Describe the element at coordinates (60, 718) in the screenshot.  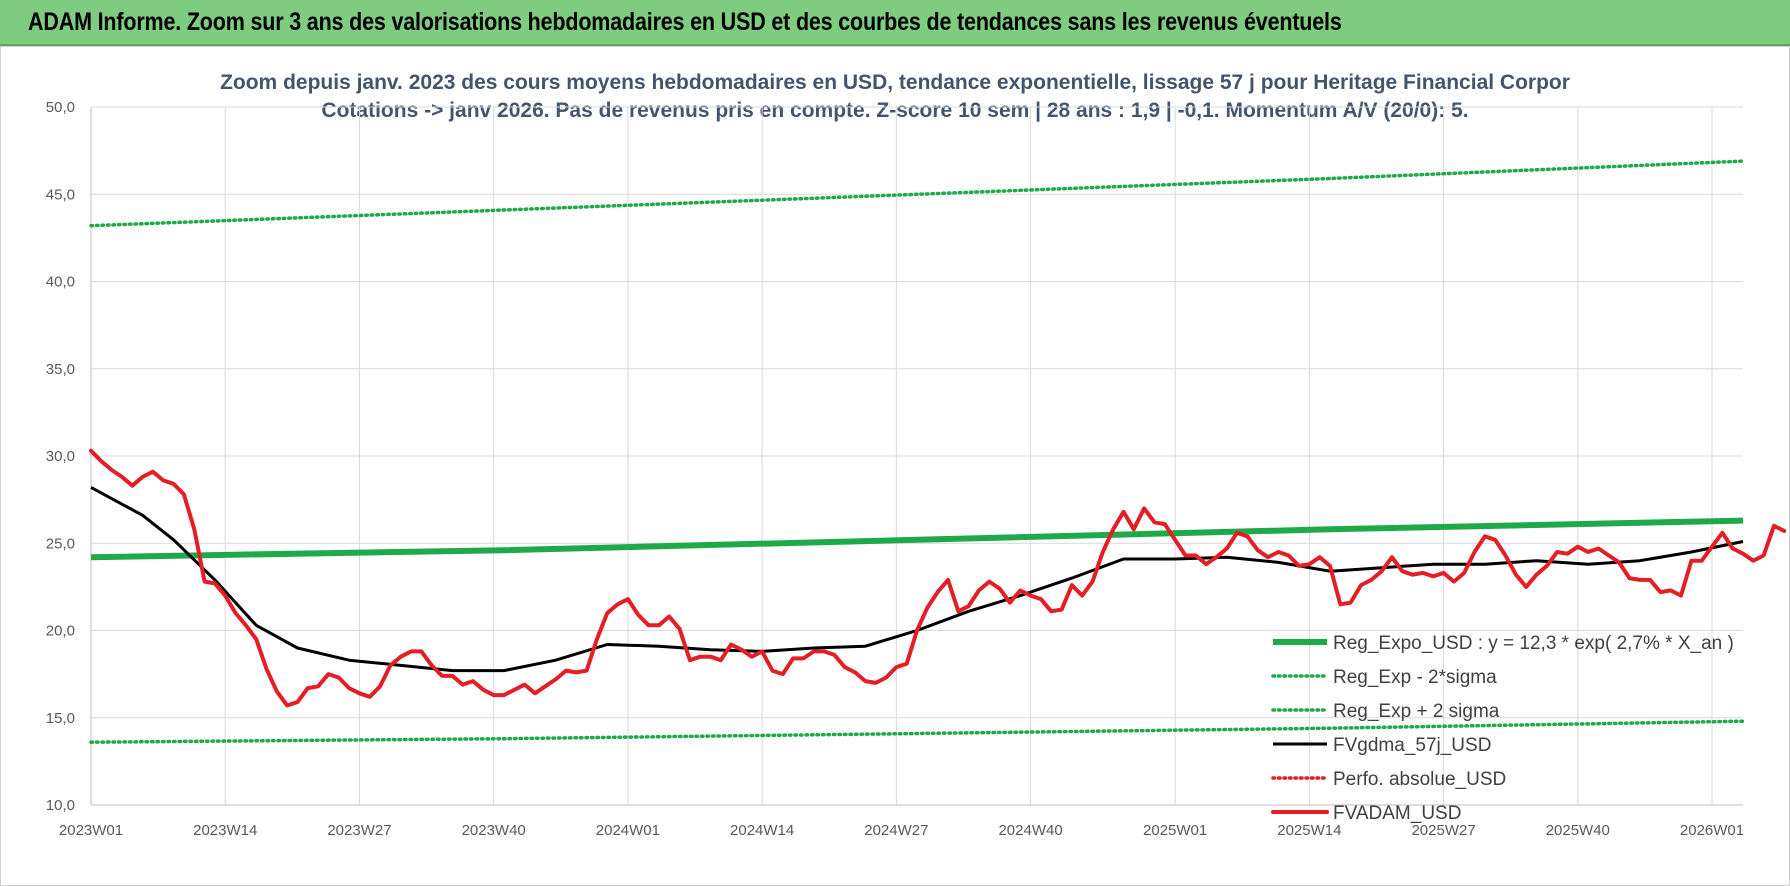
I see `y-tick-label: 15,0` at that location.